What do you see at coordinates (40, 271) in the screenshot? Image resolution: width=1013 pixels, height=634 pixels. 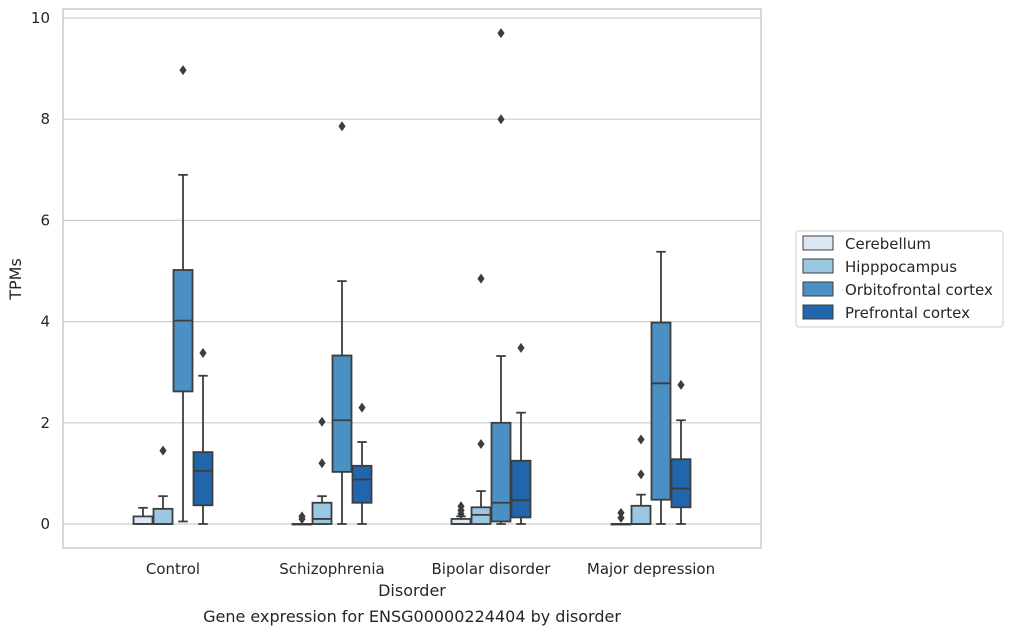 I see `y-axis-ticks: 0 2 4 6 8 10` at bounding box center [40, 271].